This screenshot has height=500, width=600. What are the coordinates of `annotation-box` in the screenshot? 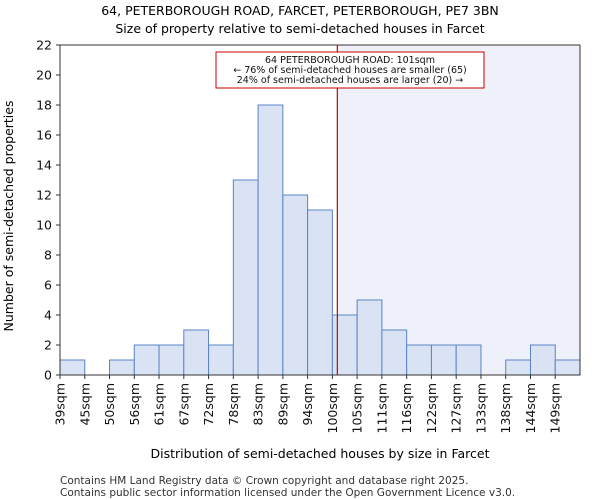 It's located at (350, 70).